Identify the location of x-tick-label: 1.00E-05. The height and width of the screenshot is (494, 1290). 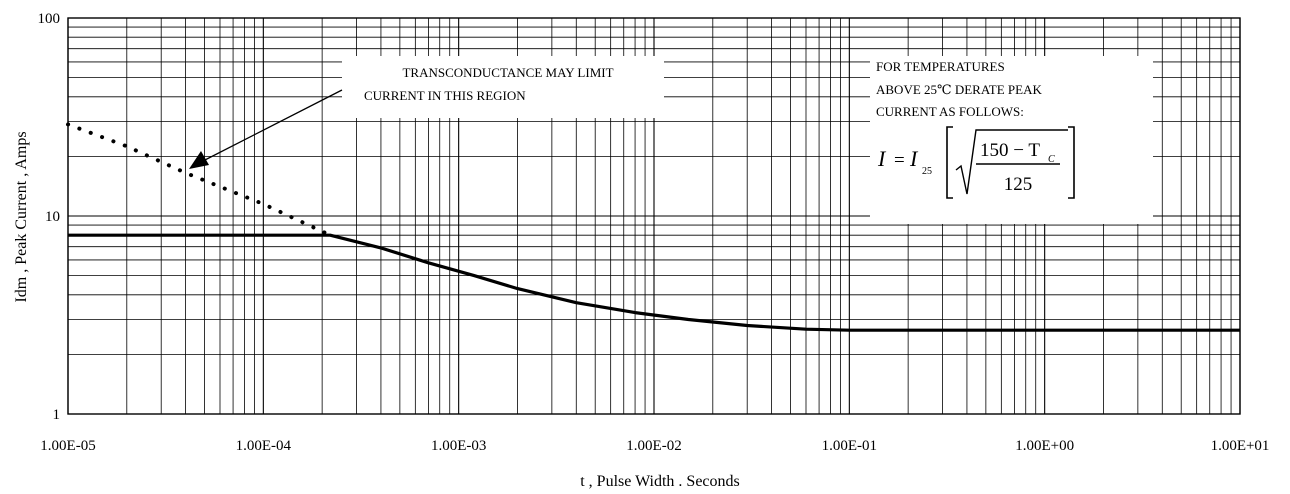
(67, 446).